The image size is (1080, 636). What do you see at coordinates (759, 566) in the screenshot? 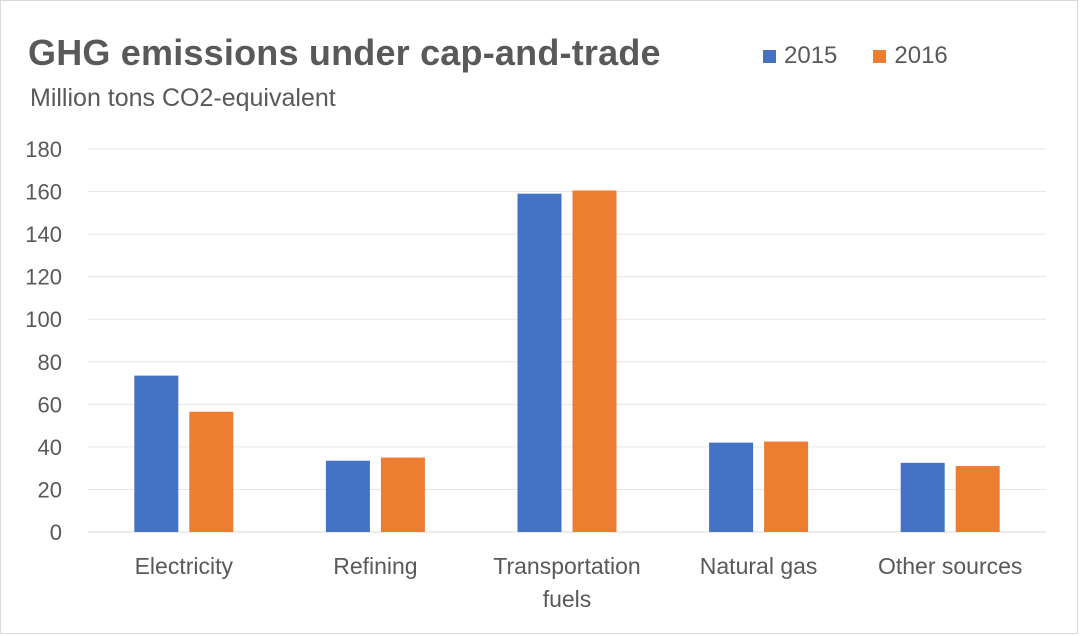
I see `x-category-label: Natural gas` at bounding box center [759, 566].